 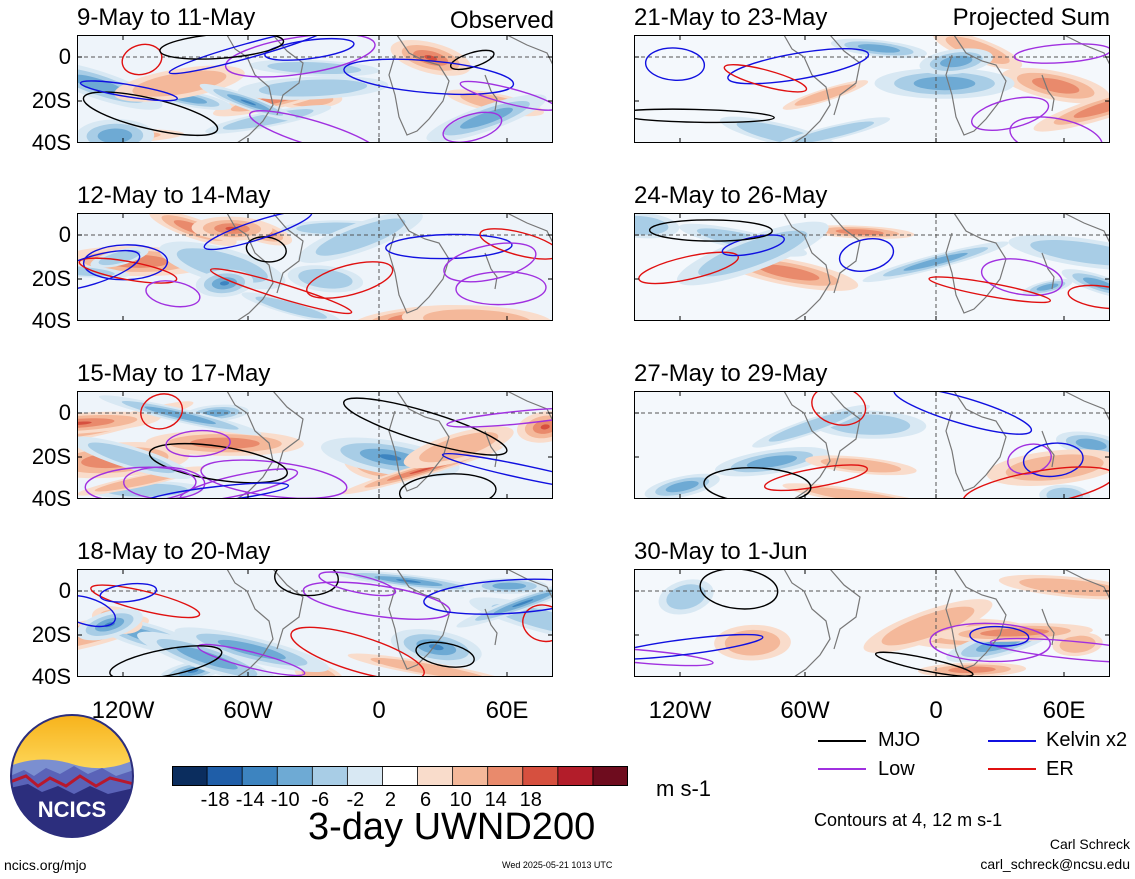 I want to click on colorbar-tick-label: 18, so click(x=530, y=800).